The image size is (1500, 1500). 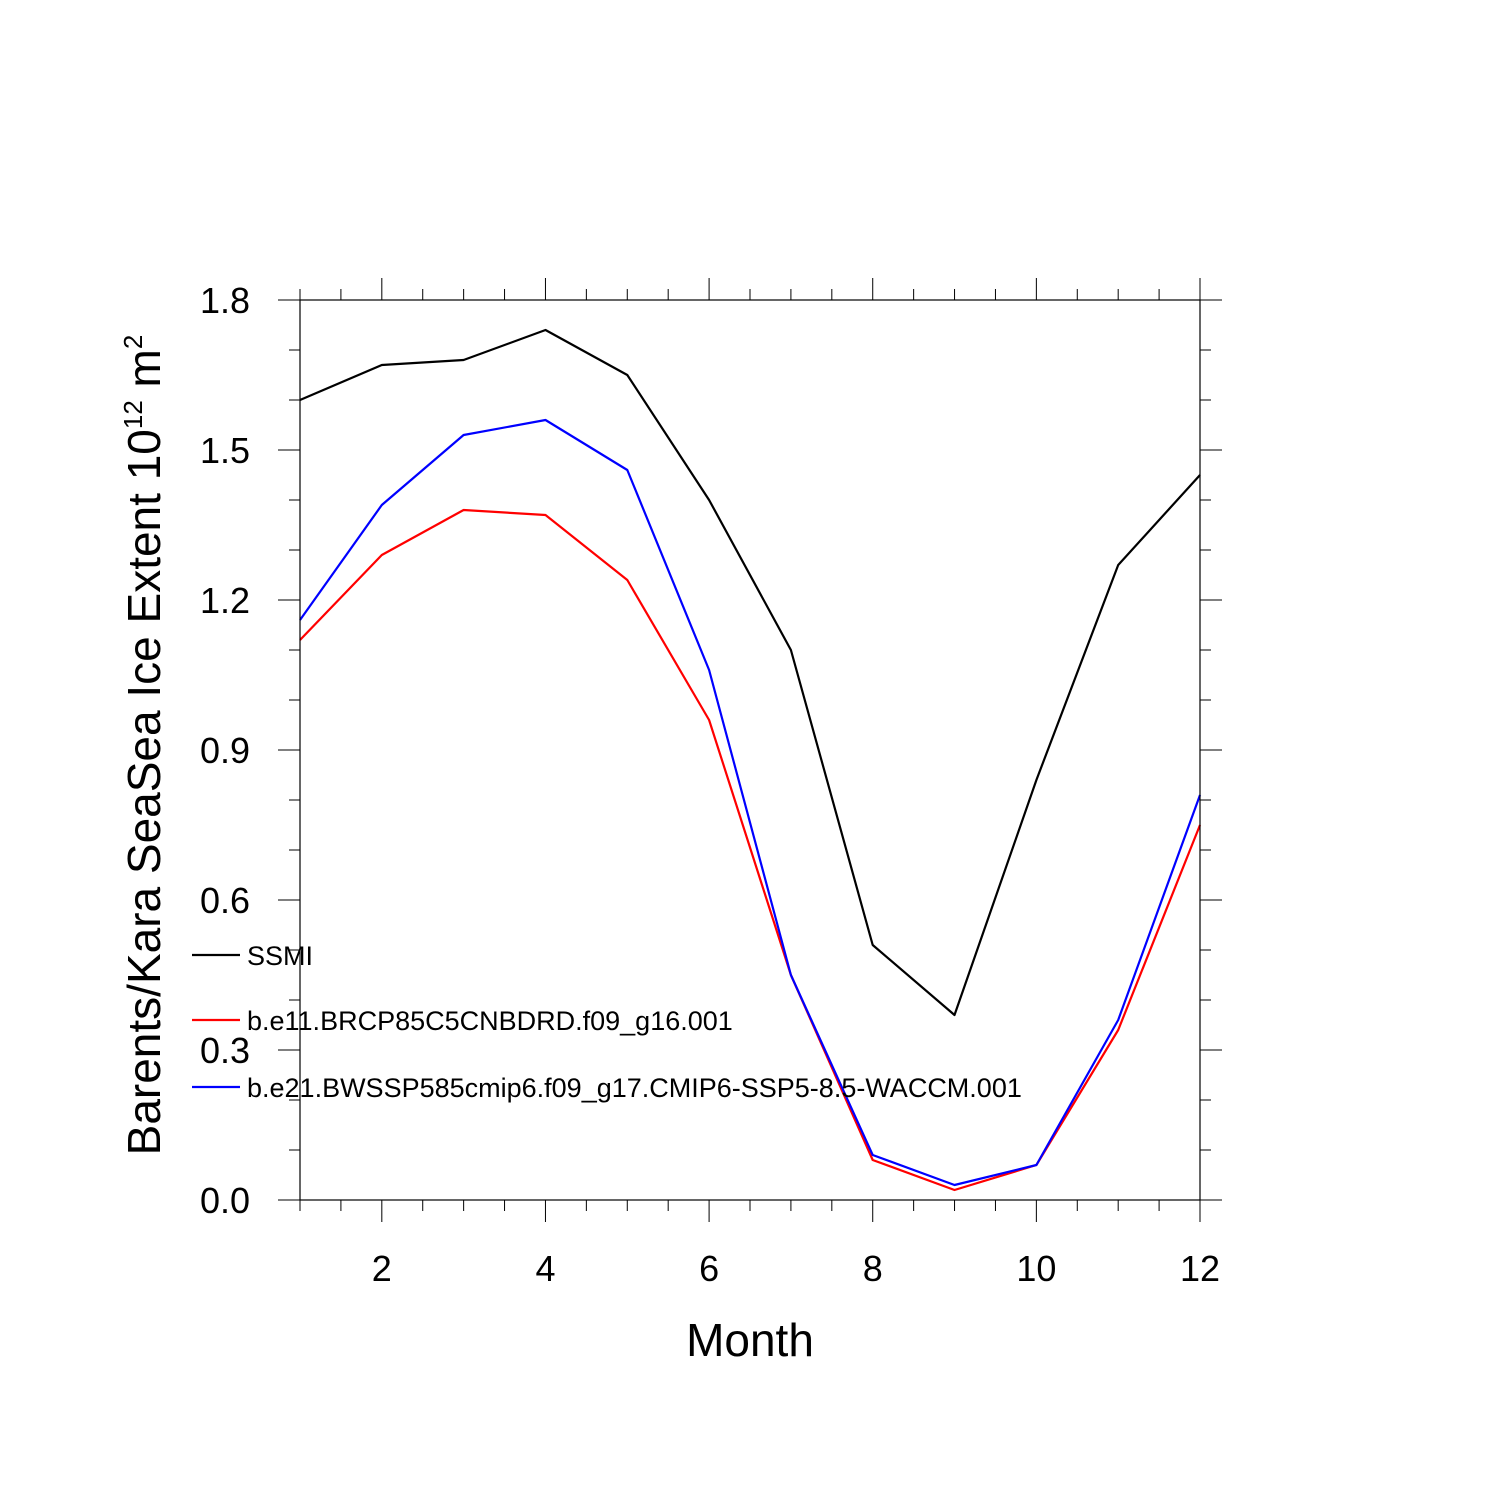 I want to click on x-tick-labels: 2 4 6 8 10 12, so click(x=796, y=1268).